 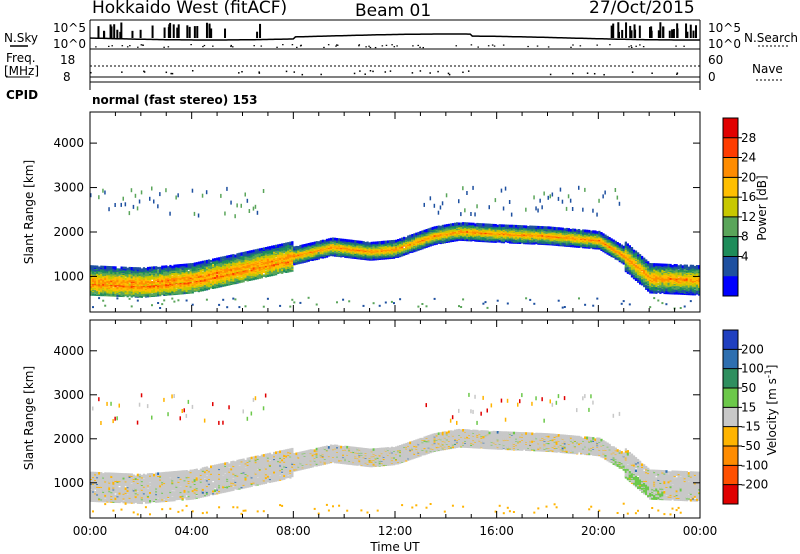 I want to click on nsearch-tick-top: 10^5, so click(x=724, y=28).